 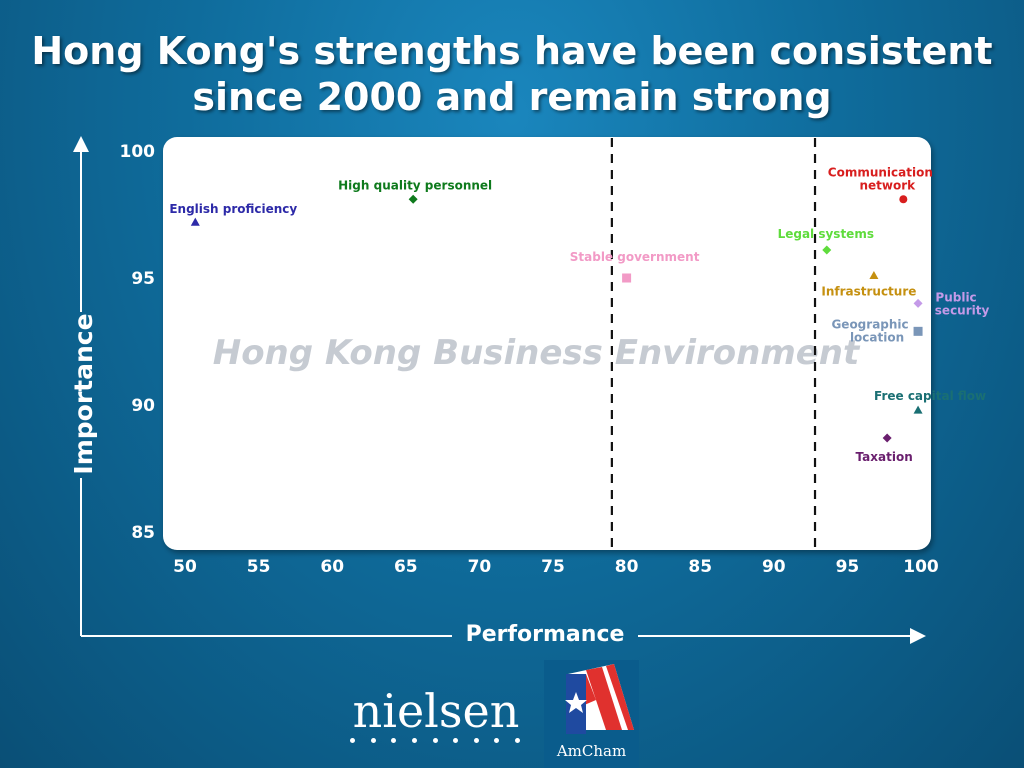 I want to click on y-tick-label: 90, so click(x=143, y=406).